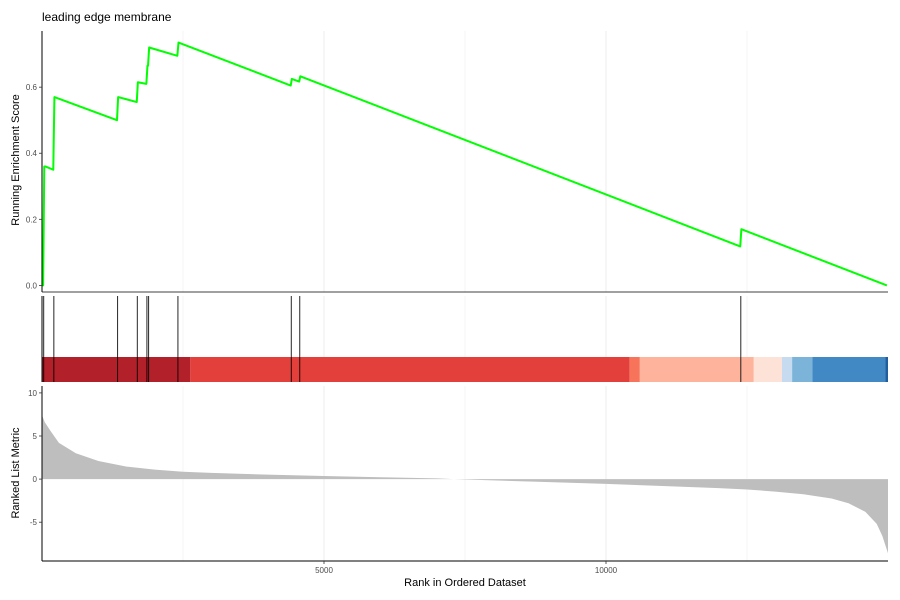 Image resolution: width=900 pixels, height=600 pixels. I want to click on hit-markers, so click(392, 339).